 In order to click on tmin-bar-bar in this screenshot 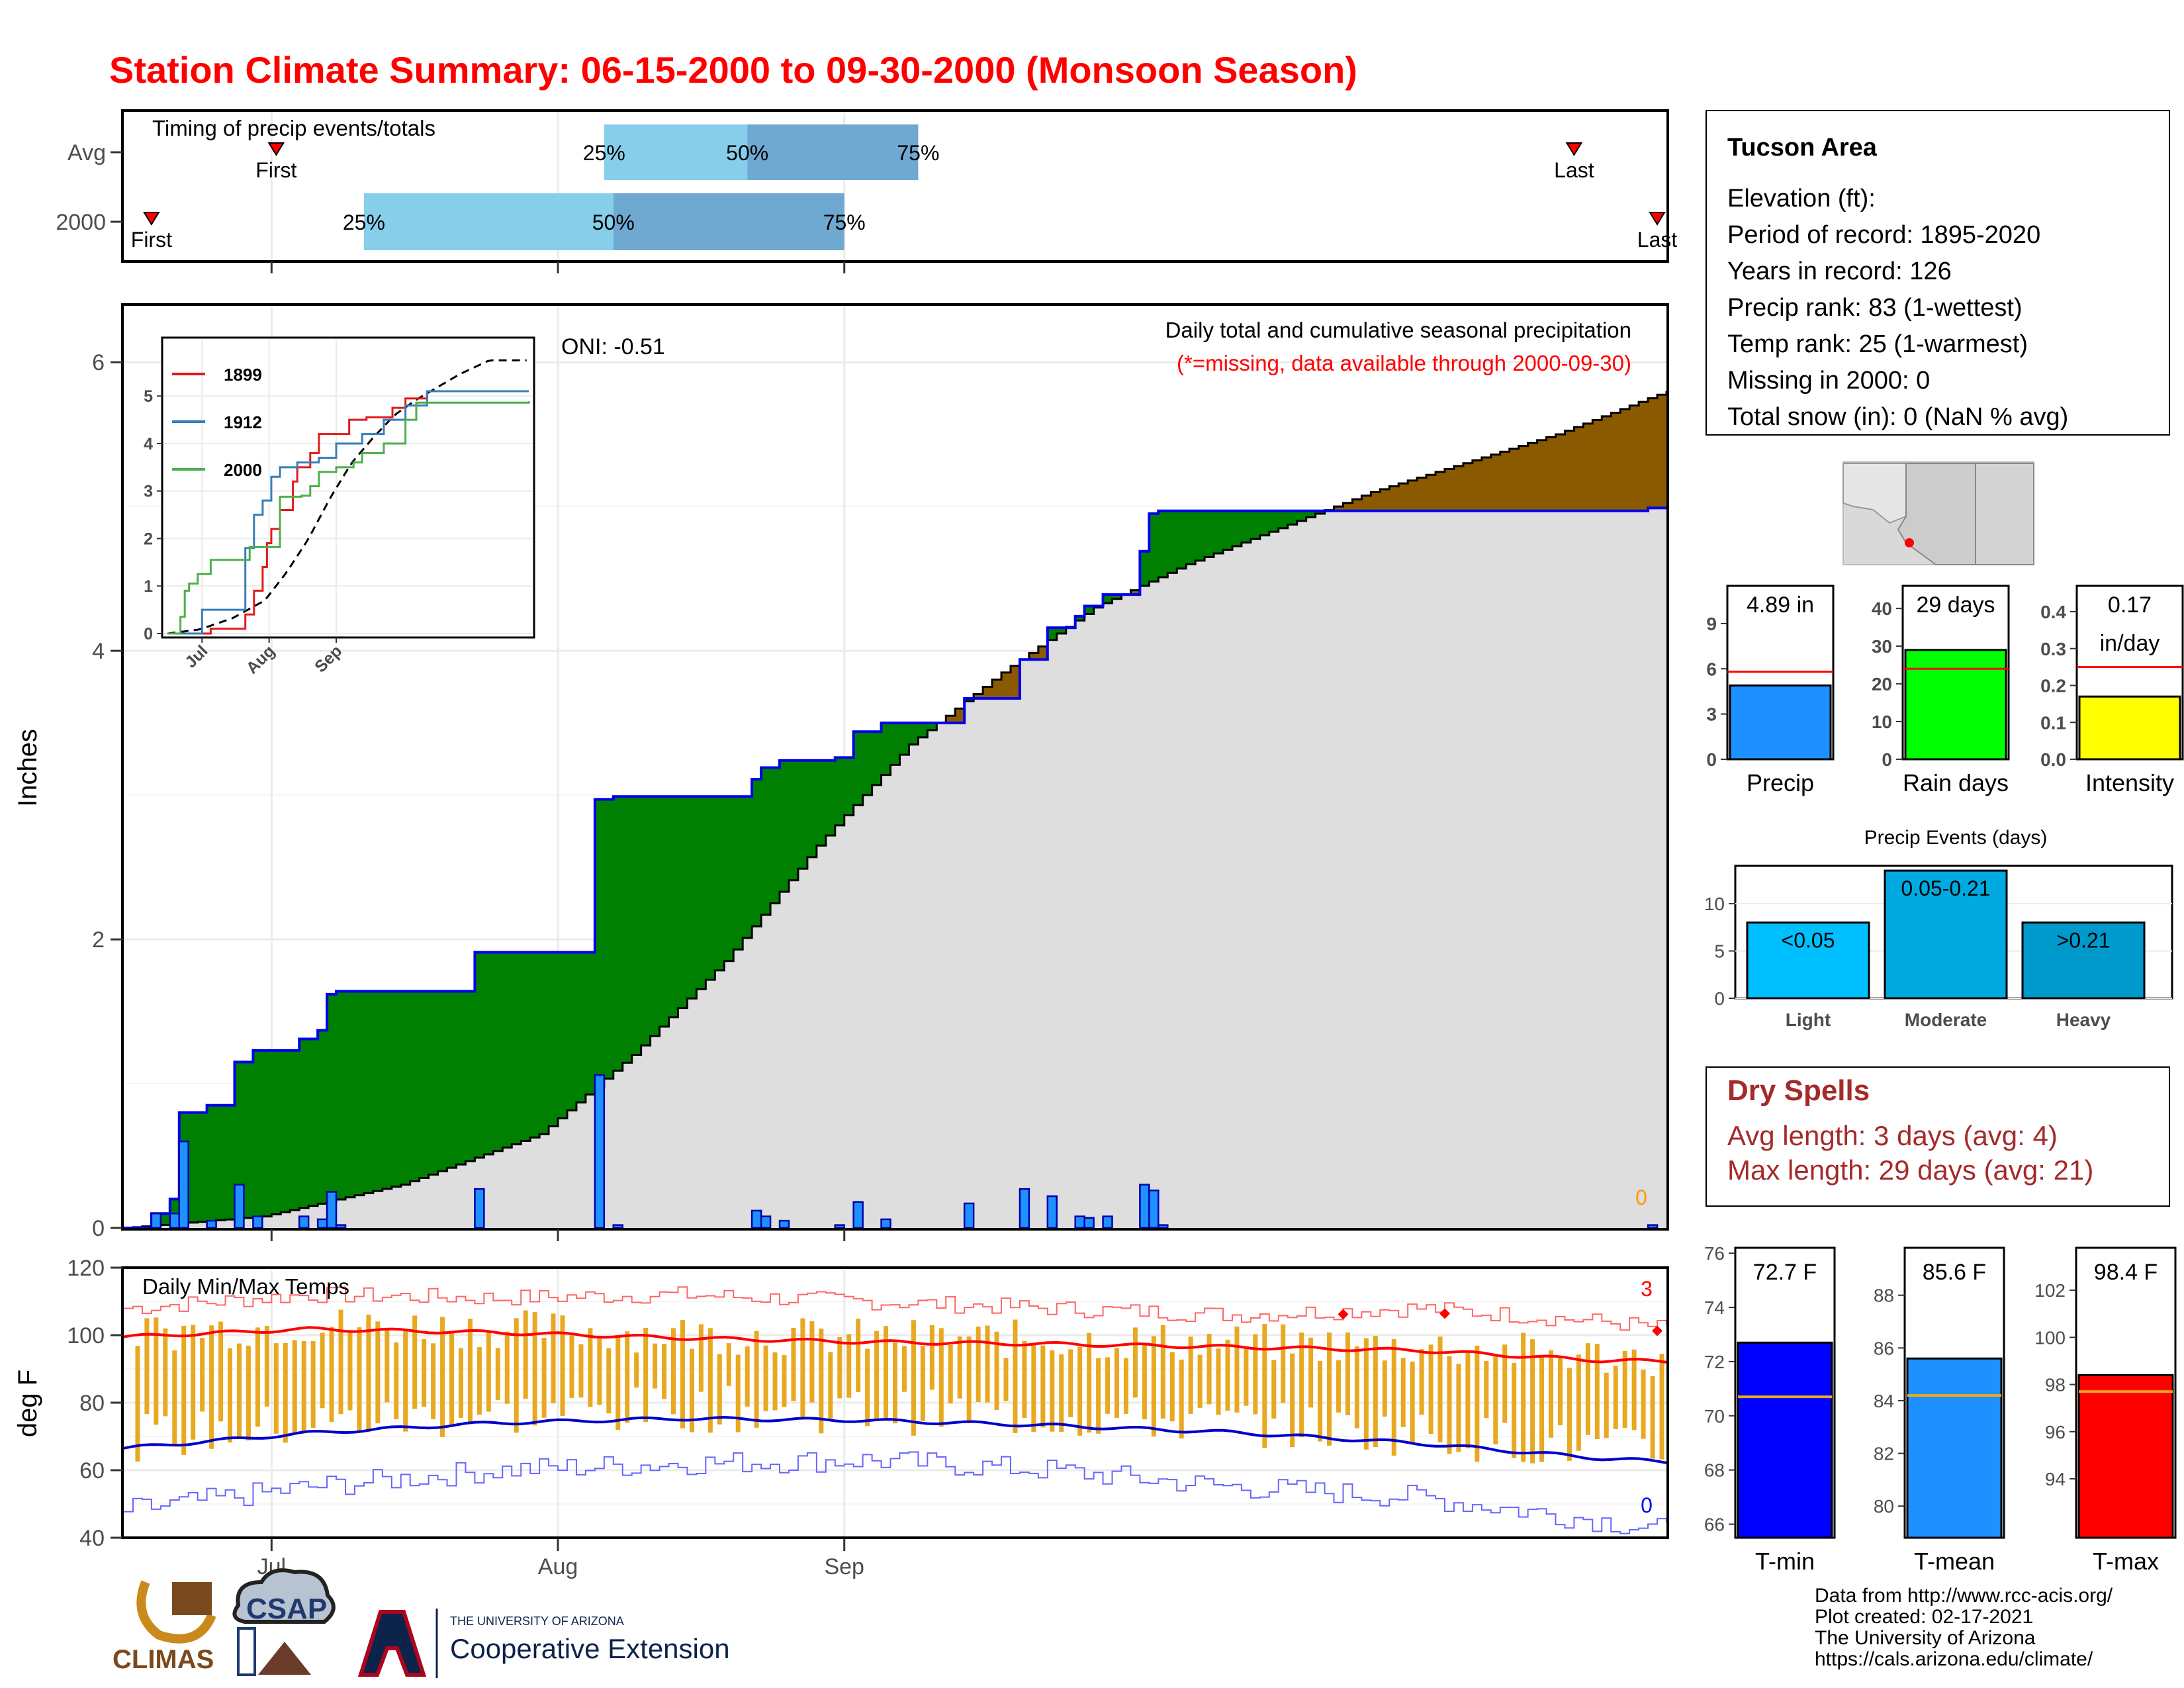, I will do `click(1785, 1440)`.